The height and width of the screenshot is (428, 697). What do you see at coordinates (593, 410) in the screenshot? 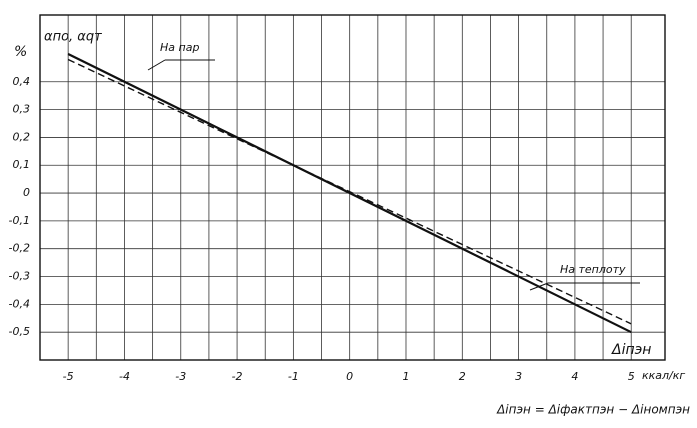
I see `formula: Δiпэн = Δiфактпэн − Δiномпэн` at bounding box center [593, 410].